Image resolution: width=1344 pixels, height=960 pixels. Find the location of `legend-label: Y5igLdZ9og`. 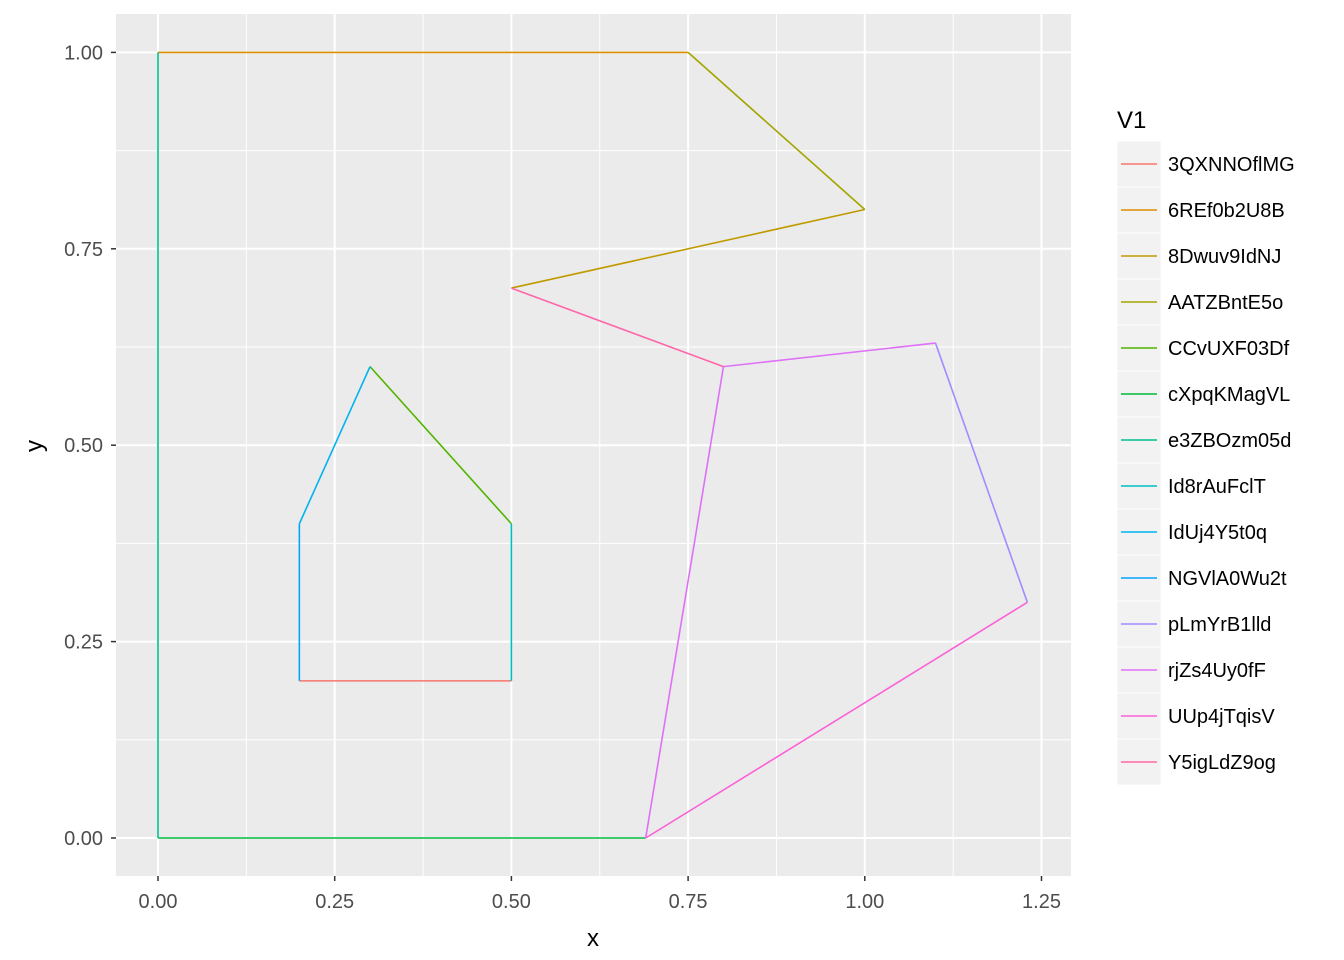

legend-label: Y5igLdZ9og is located at coordinates (1222, 763).